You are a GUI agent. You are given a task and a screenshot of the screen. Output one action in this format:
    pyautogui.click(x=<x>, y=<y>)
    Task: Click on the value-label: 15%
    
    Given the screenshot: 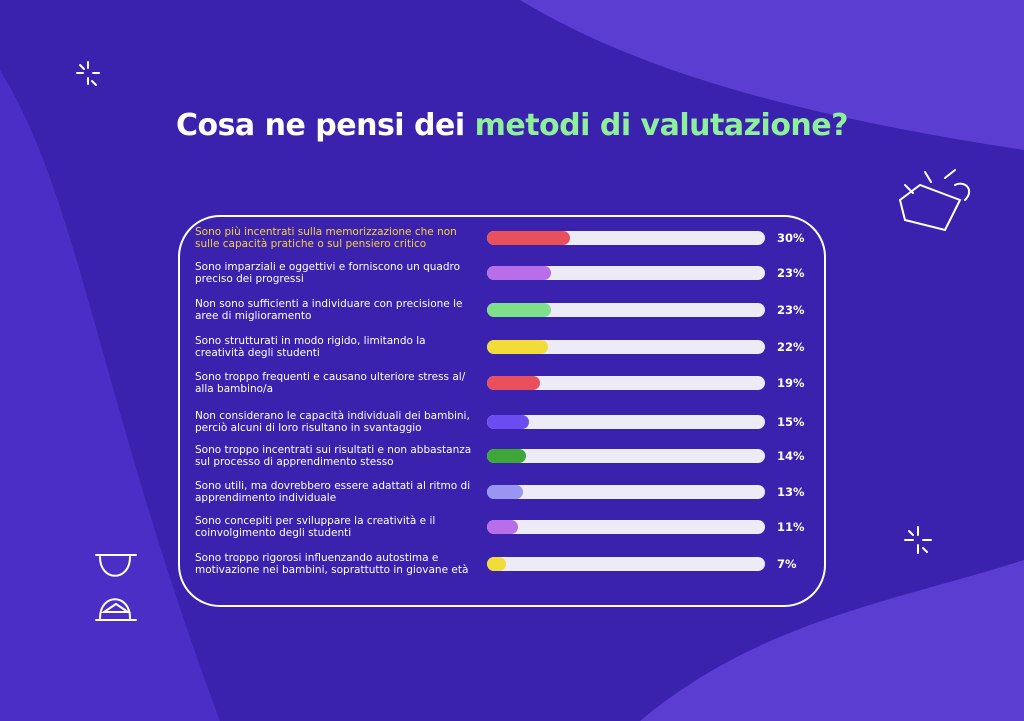 What is the action you would take?
    pyautogui.click(x=791, y=422)
    